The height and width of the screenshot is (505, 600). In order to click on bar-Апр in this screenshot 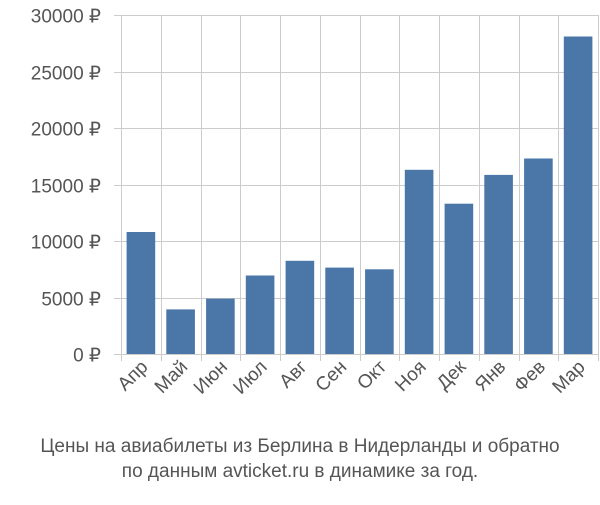, I will do `click(141, 293)`.